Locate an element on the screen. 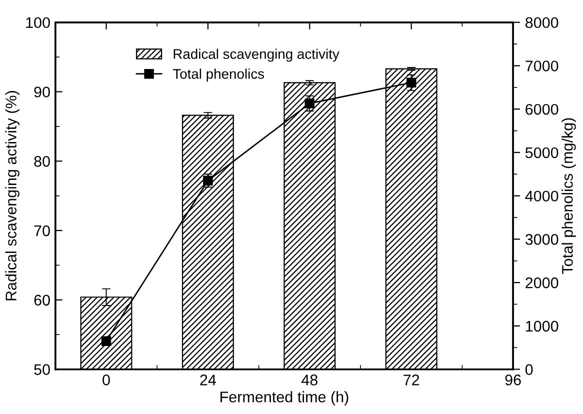 The width and height of the screenshot is (583, 414). y2-tick-label: 2000 is located at coordinates (542, 282).